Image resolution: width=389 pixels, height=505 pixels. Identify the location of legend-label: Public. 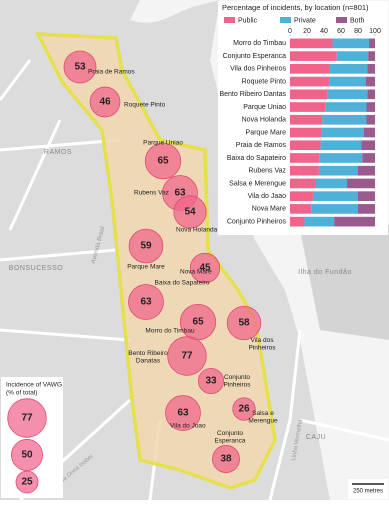
(248, 20).